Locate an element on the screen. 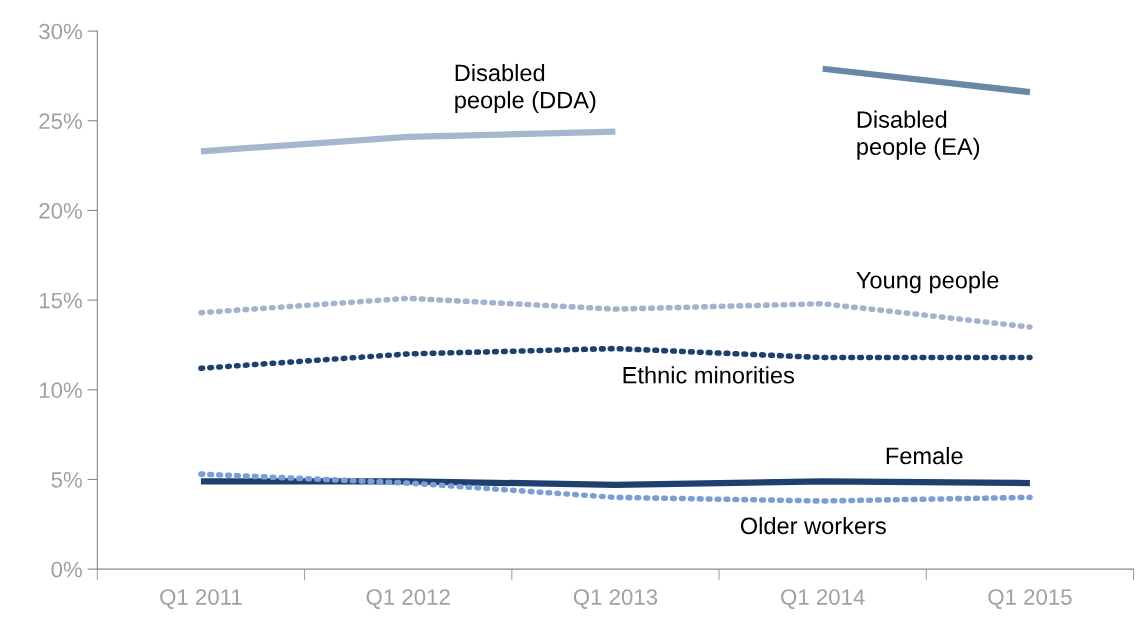 Image resolution: width=1145 pixels, height=622 pixels. series-label: Older workers is located at coordinates (813, 525).